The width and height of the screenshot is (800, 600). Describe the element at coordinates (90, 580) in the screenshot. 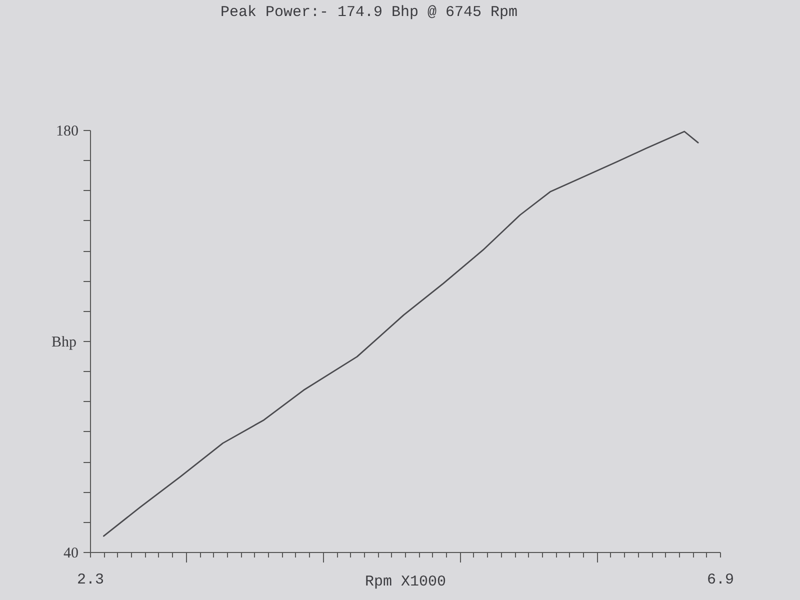

I see `x-tick-label: 2.3` at that location.